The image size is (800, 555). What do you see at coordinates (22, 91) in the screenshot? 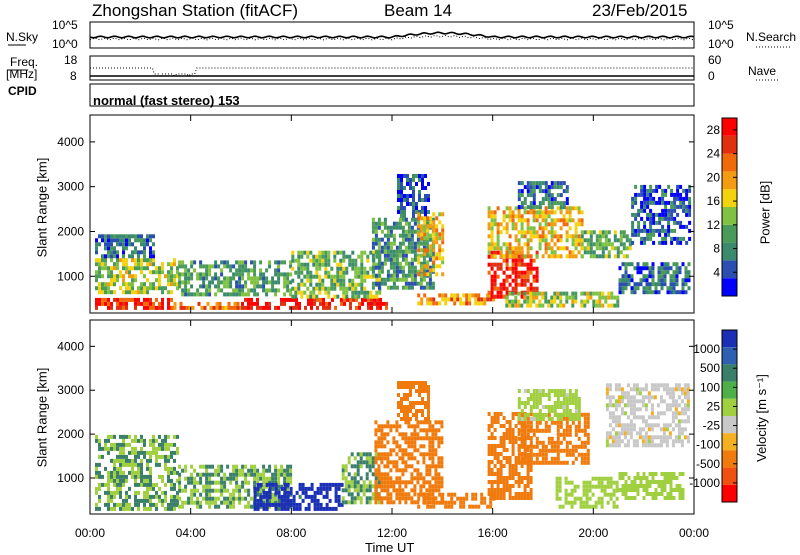
I see `cpid-label: CPID` at bounding box center [22, 91].